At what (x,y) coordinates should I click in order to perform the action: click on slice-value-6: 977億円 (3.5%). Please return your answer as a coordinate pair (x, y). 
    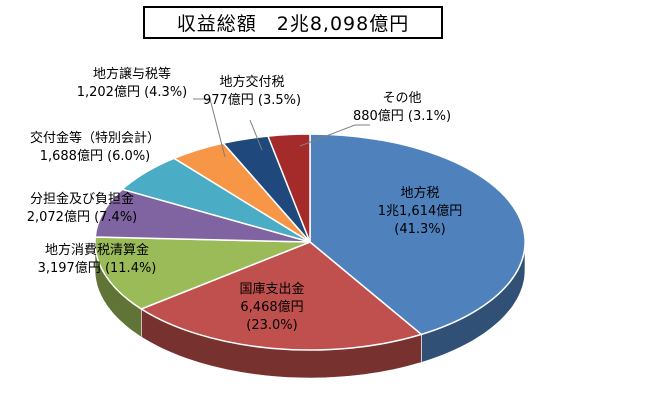
    Looking at the image, I should click on (252, 100).